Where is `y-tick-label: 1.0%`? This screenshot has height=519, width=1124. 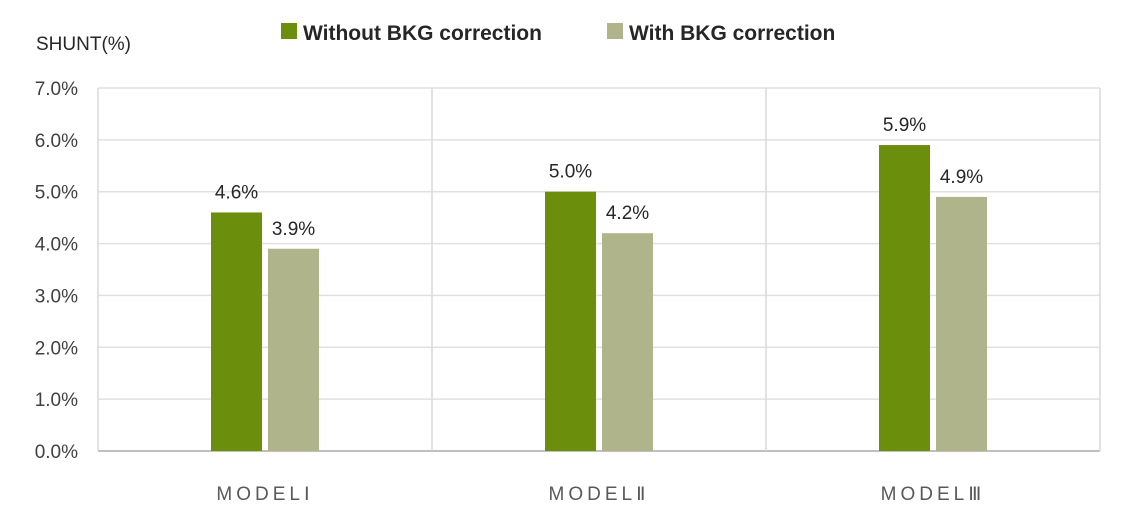
y-tick-label: 1.0% is located at coordinates (56, 400).